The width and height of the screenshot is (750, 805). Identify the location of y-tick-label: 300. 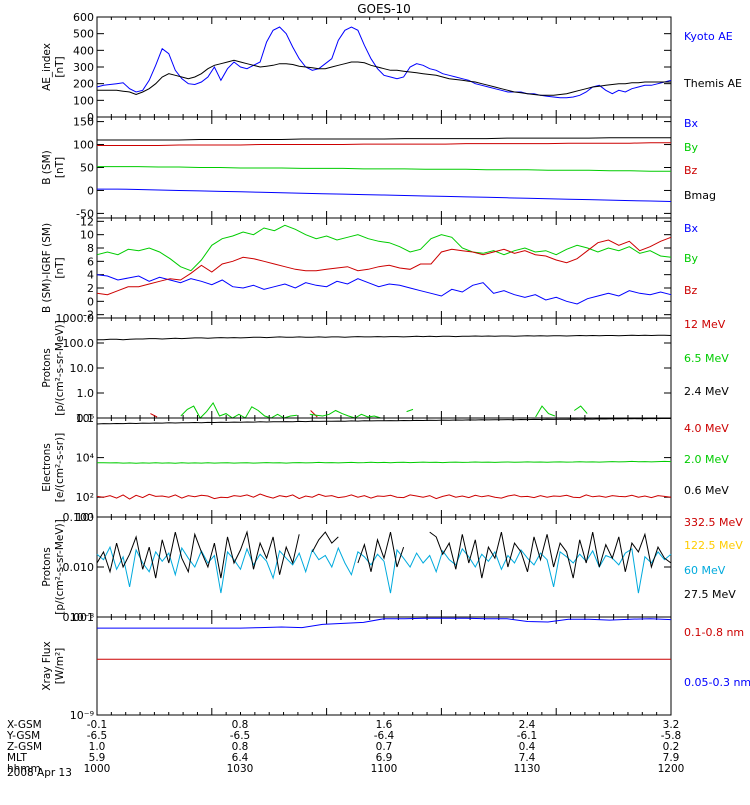
(83, 67).